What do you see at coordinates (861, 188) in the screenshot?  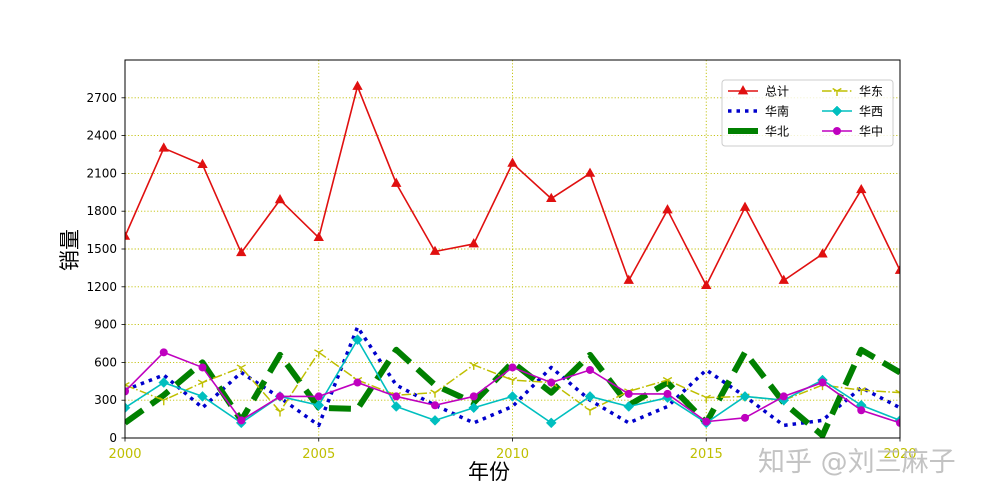 I see `point-total-2019` at bounding box center [861, 188].